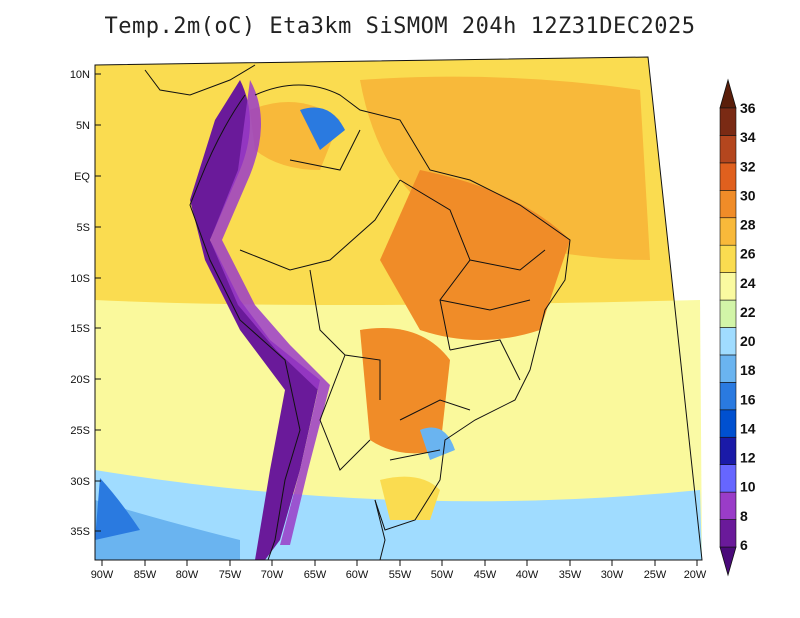 Image resolution: width=800 pixels, height=618 pixels. I want to click on lat-label: 25S, so click(80, 431).